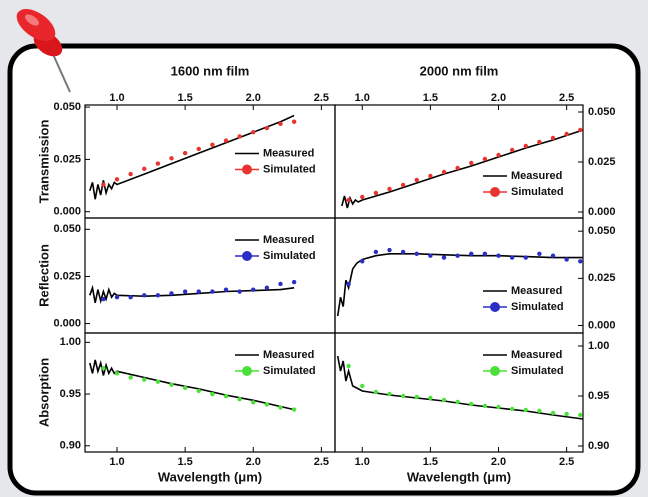 The image size is (648, 497). I want to click on plot-area, so click(459, 392).